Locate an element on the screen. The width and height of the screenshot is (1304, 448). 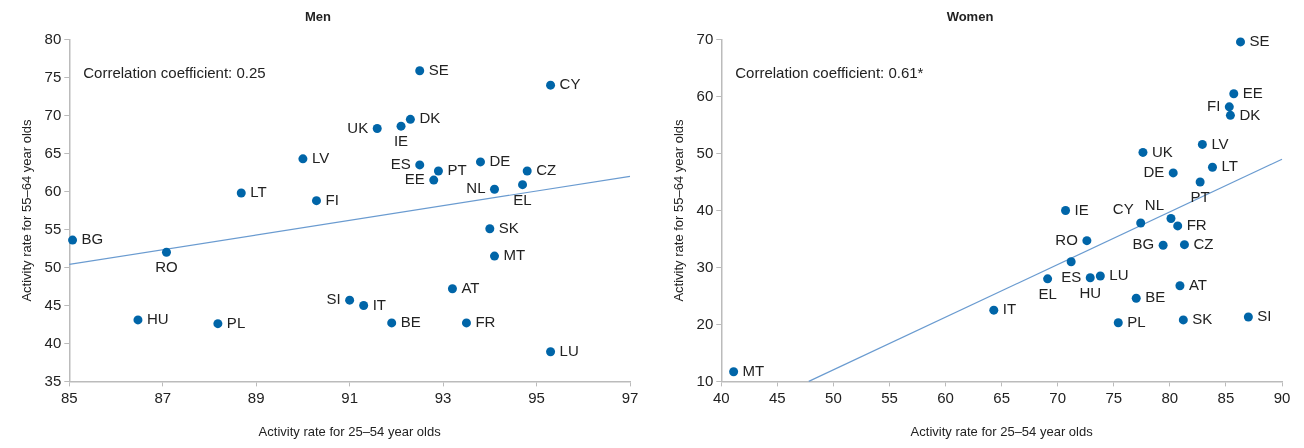
x-tick-label: 70 is located at coordinates (1058, 397).